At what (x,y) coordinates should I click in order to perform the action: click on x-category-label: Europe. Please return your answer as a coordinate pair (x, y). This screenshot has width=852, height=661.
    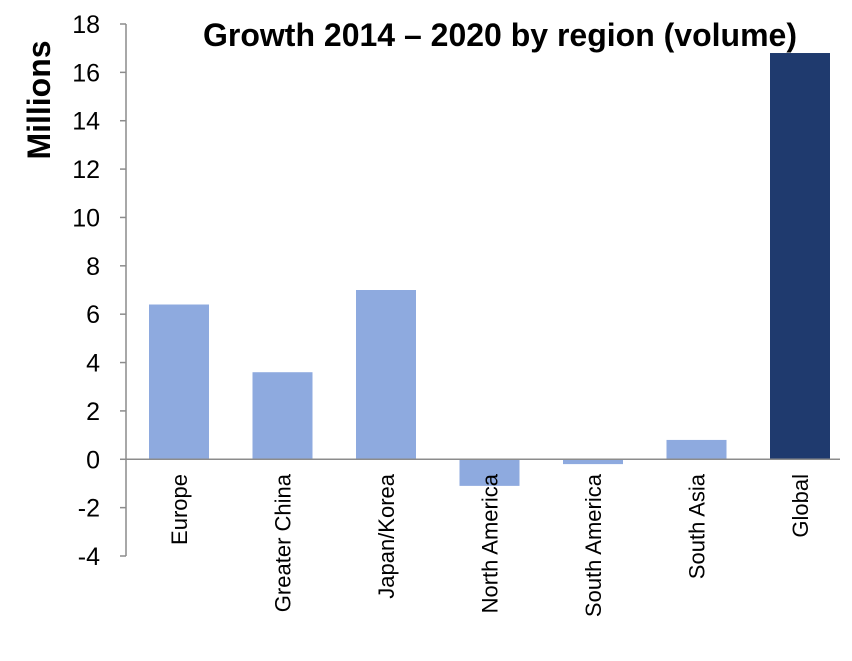
    Looking at the image, I should click on (179, 509).